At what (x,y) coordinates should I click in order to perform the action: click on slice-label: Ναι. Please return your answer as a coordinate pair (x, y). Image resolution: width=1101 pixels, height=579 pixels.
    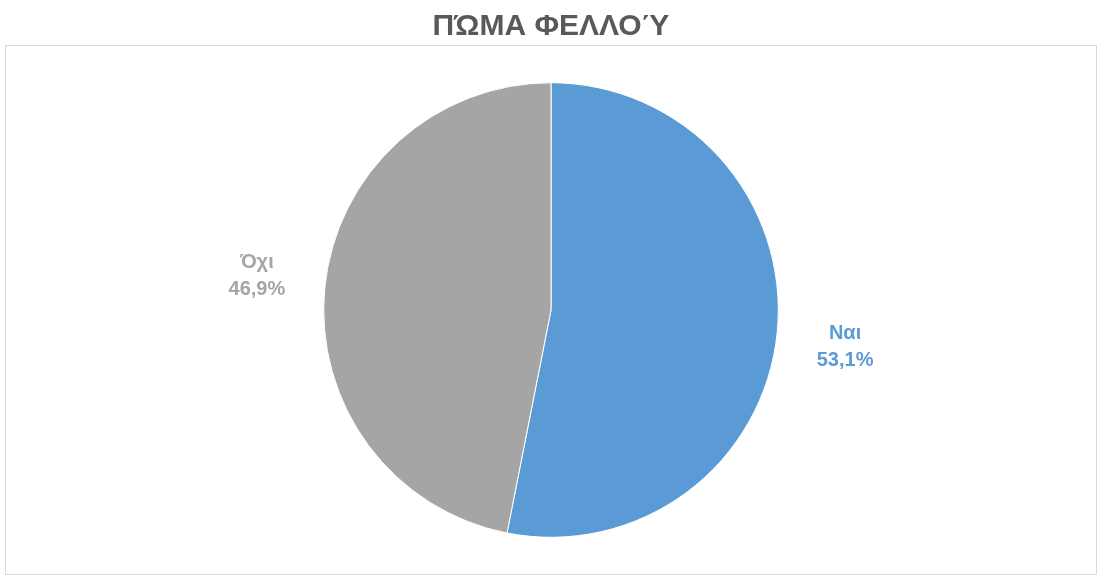
    Looking at the image, I should click on (845, 332).